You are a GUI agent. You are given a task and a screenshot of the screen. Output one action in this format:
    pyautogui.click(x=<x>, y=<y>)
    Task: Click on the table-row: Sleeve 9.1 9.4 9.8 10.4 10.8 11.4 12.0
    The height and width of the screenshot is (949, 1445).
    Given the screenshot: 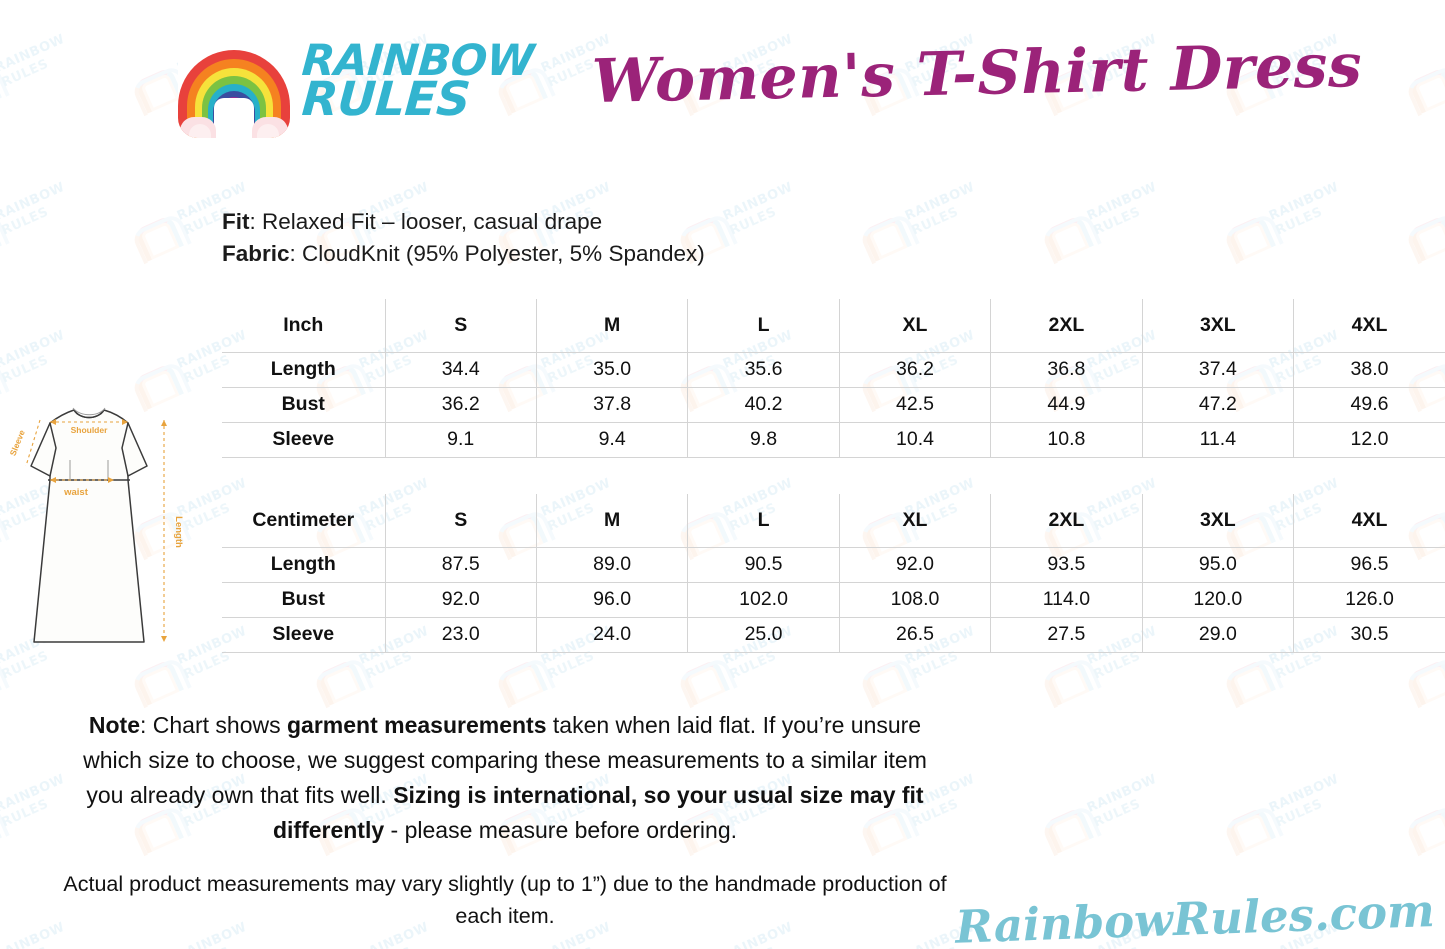 What is the action you would take?
    pyautogui.click(x=833, y=439)
    